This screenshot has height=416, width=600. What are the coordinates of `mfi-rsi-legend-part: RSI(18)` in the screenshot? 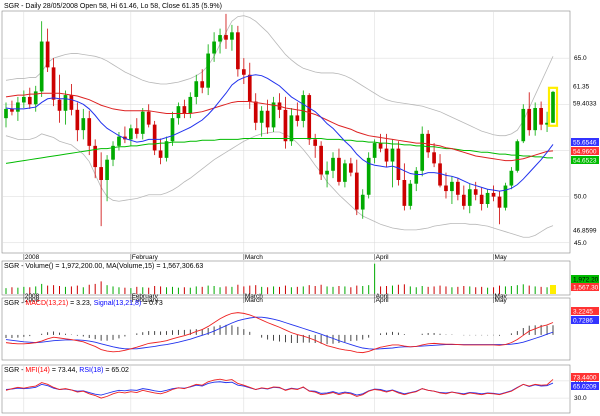 It's located at (91, 370).